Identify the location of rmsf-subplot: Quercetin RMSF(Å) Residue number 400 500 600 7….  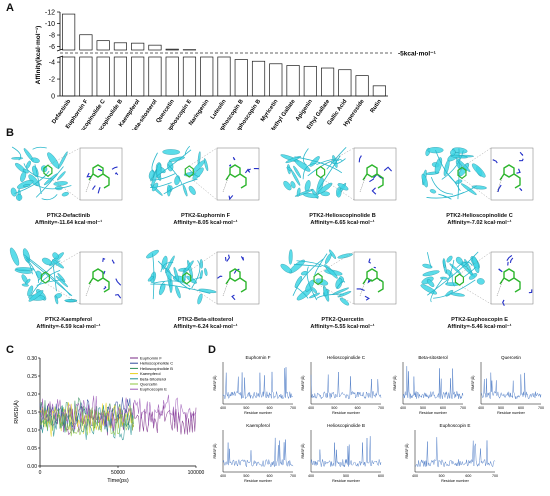
(507, 385).